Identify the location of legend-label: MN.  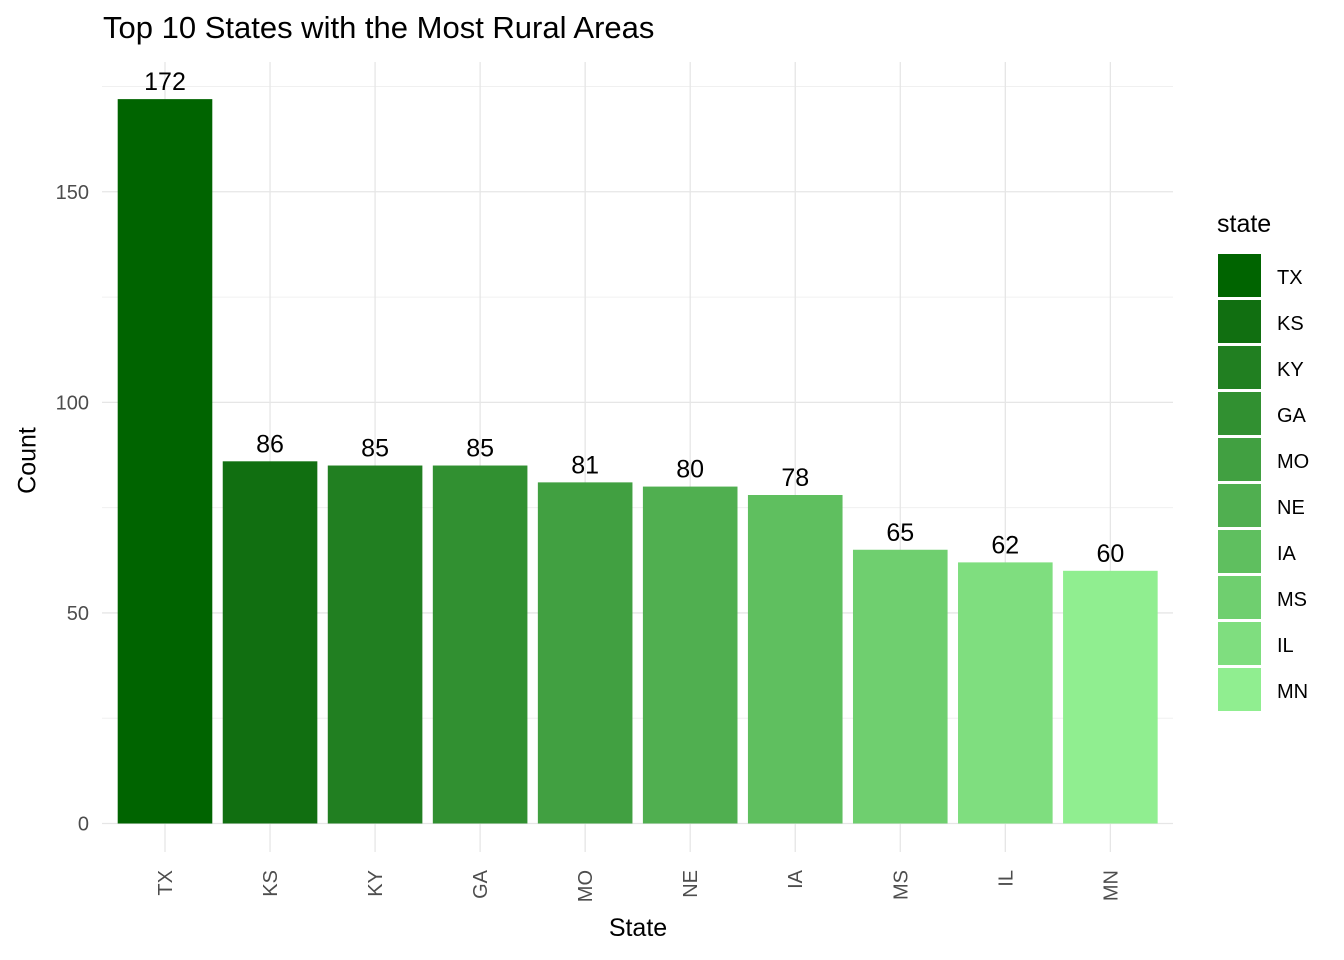
(1292, 692).